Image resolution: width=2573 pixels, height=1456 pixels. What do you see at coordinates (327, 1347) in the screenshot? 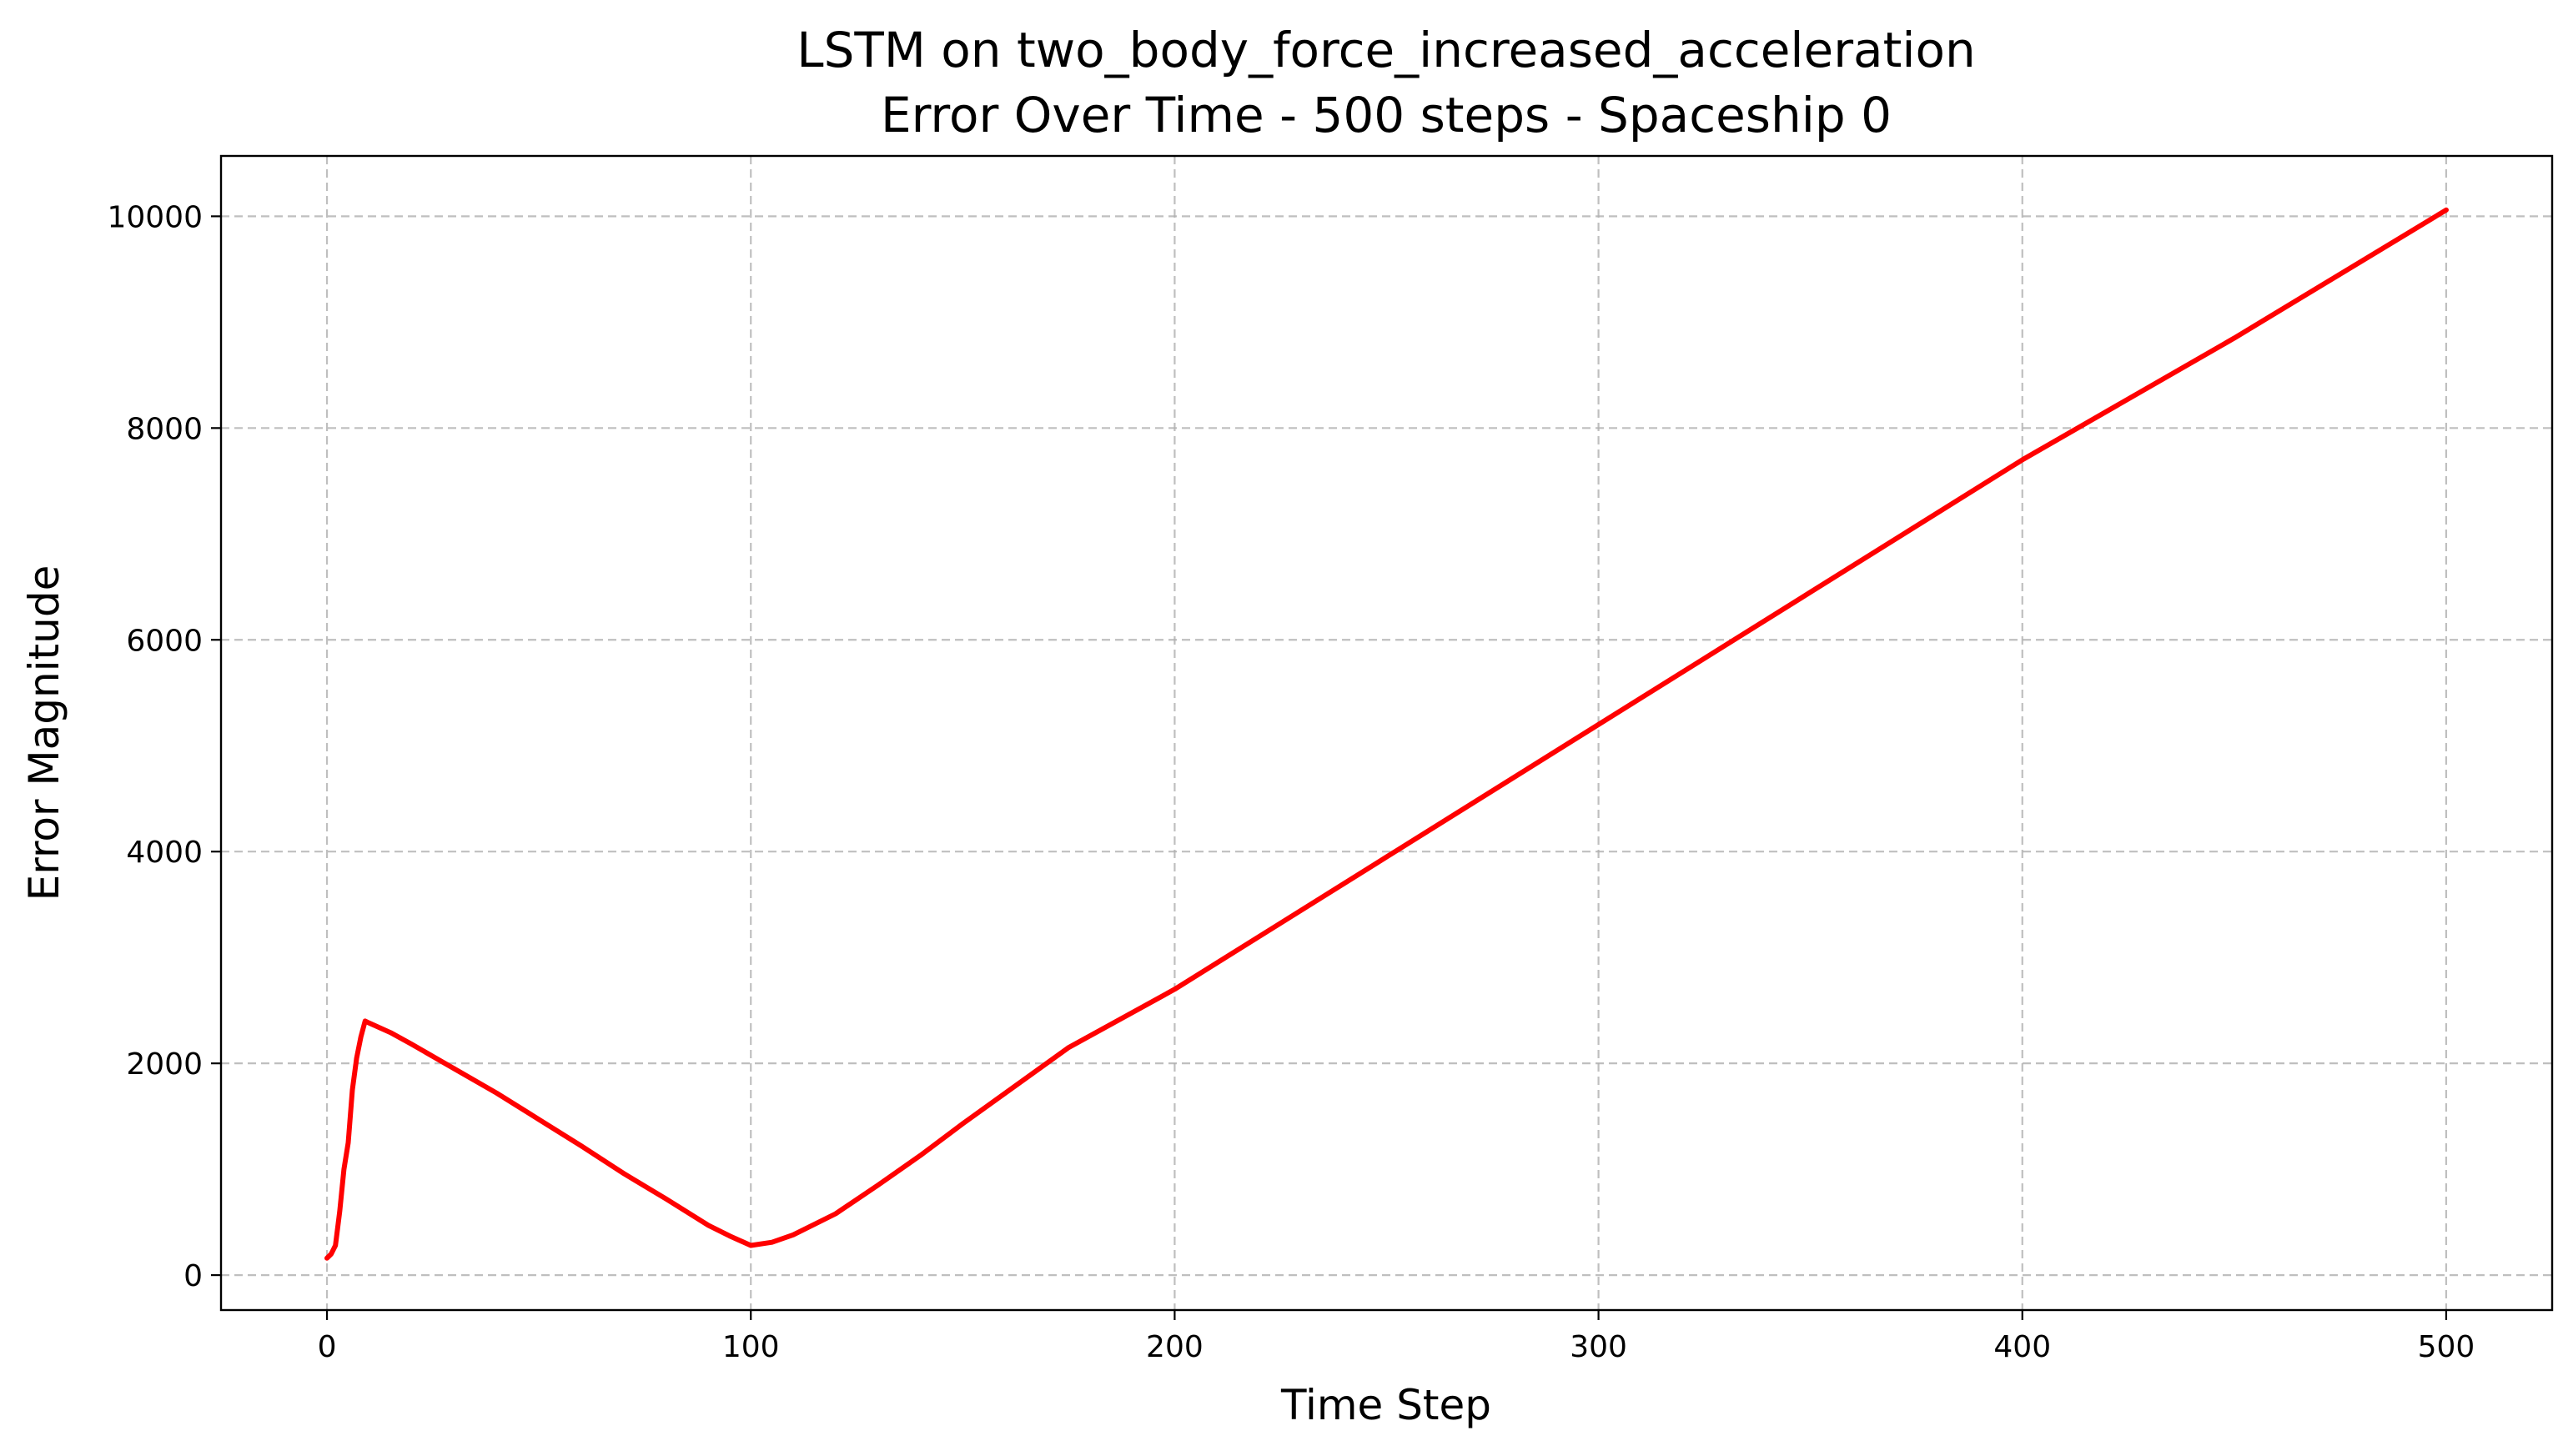
I see `x-tick-label: 0` at bounding box center [327, 1347].